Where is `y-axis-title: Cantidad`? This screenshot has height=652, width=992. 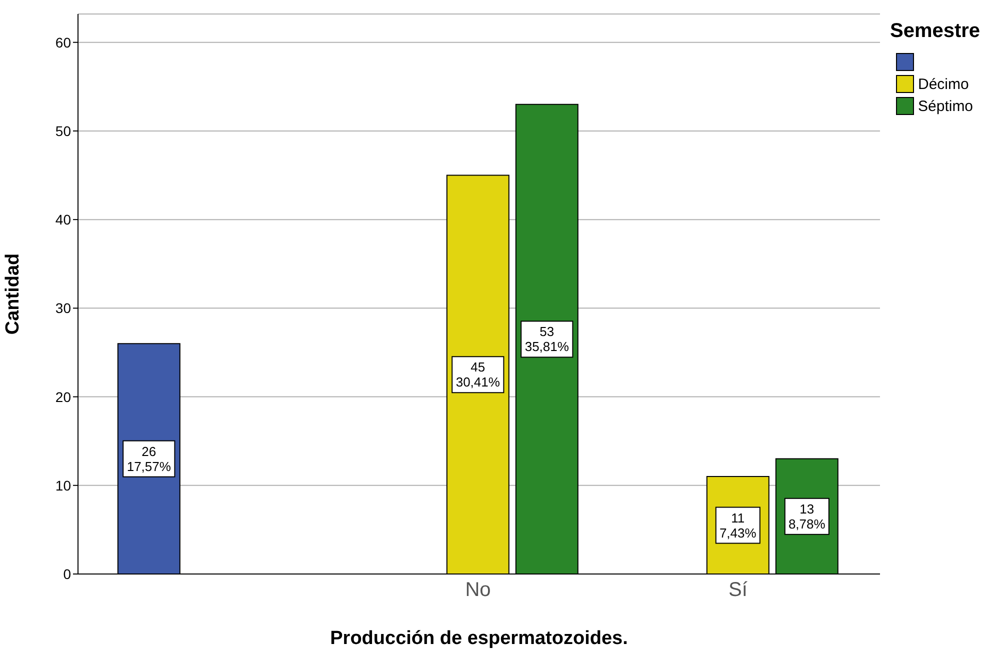 y-axis-title: Cantidad is located at coordinates (13, 294).